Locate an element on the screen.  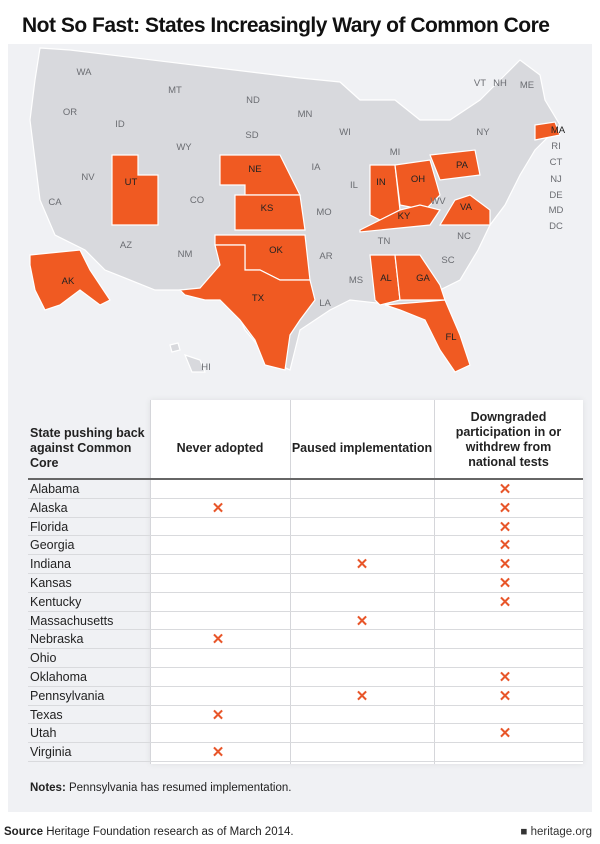
state-label-OK: OK is located at coordinates (276, 250).